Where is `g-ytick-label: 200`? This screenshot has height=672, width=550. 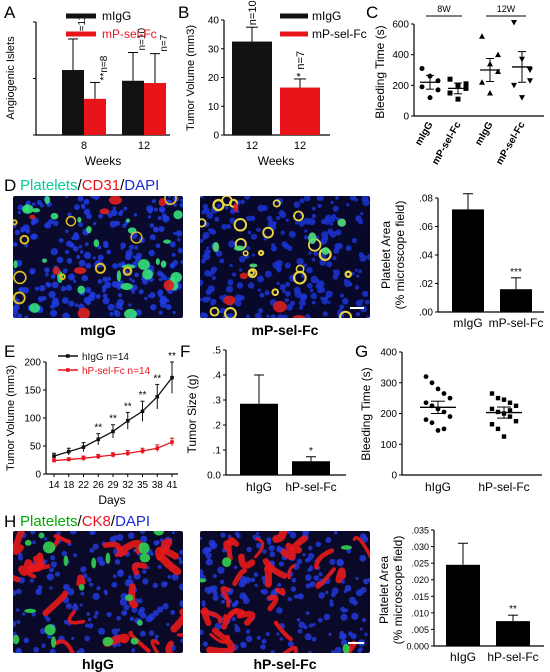 g-ytick-label: 200 is located at coordinates (388, 414).